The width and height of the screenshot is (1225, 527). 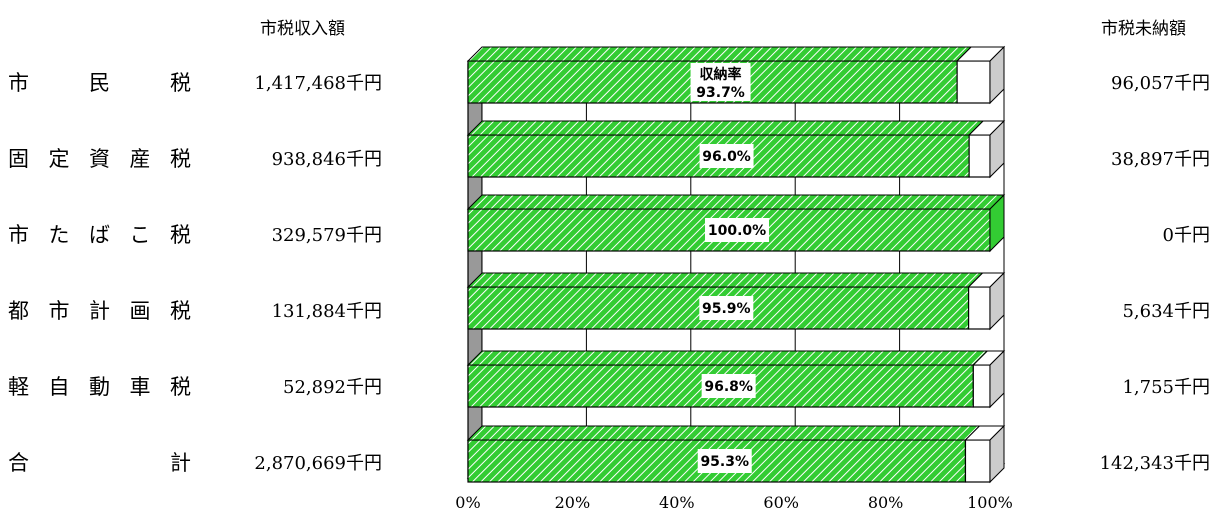 I want to click on collected-bar, so click(x=720, y=386).